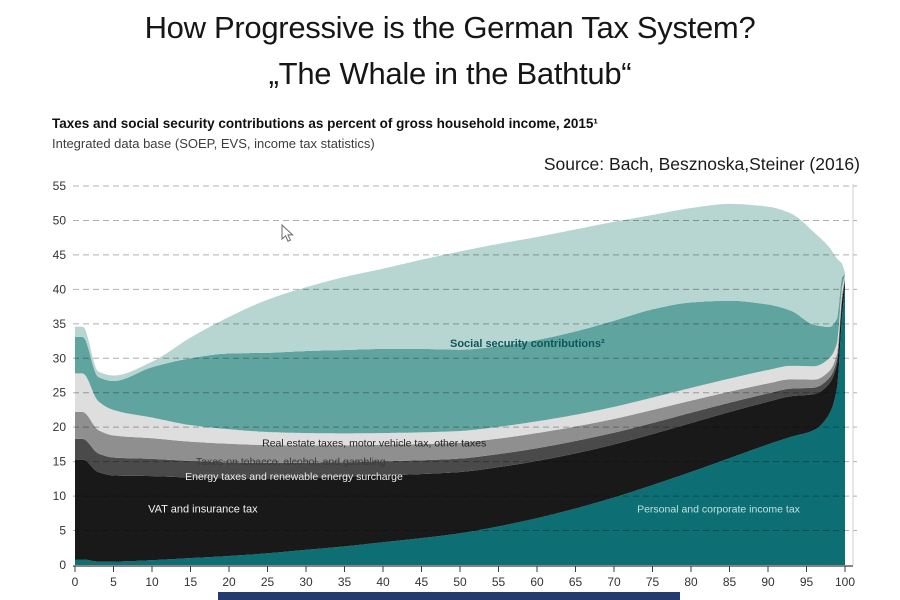  Describe the element at coordinates (60, 427) in the screenshot. I see `y-tick-label: 20` at that location.